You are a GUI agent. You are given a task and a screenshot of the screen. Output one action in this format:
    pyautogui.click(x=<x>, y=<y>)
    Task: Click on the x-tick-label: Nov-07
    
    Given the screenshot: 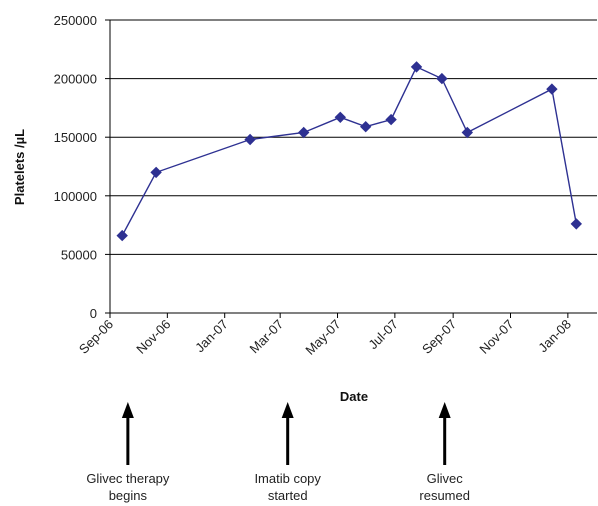 What is the action you would take?
    pyautogui.click(x=496, y=337)
    